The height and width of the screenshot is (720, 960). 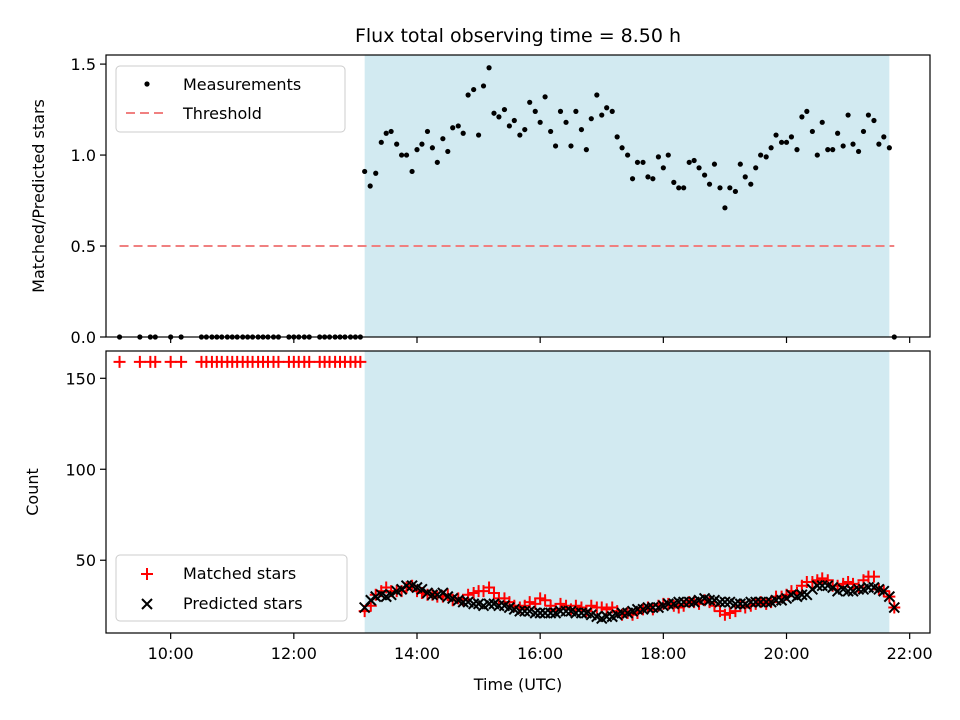 I want to click on legend: Matched stars Predicted stars, so click(x=231, y=588).